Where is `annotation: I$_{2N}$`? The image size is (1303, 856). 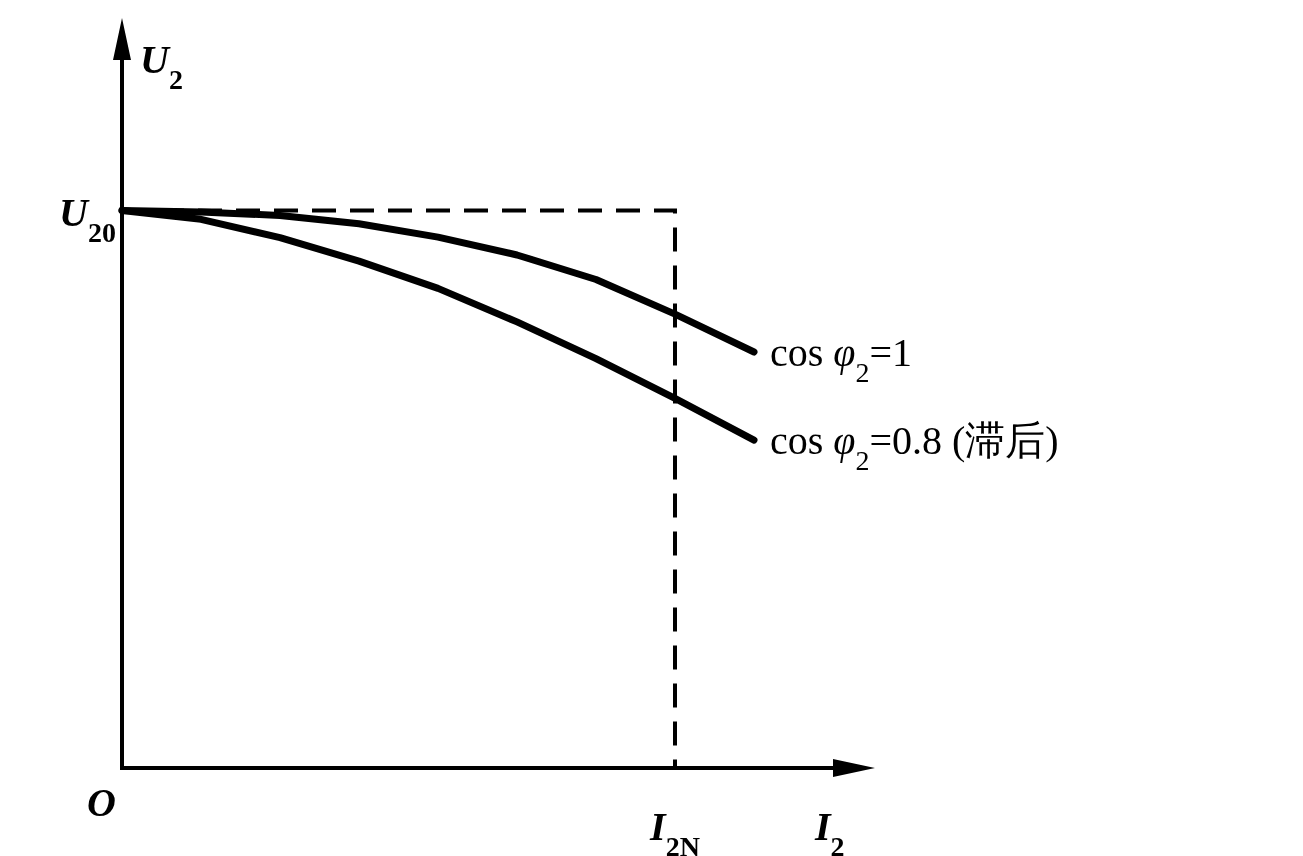
annotation: I$_{2N}$ is located at coordinates (675, 830).